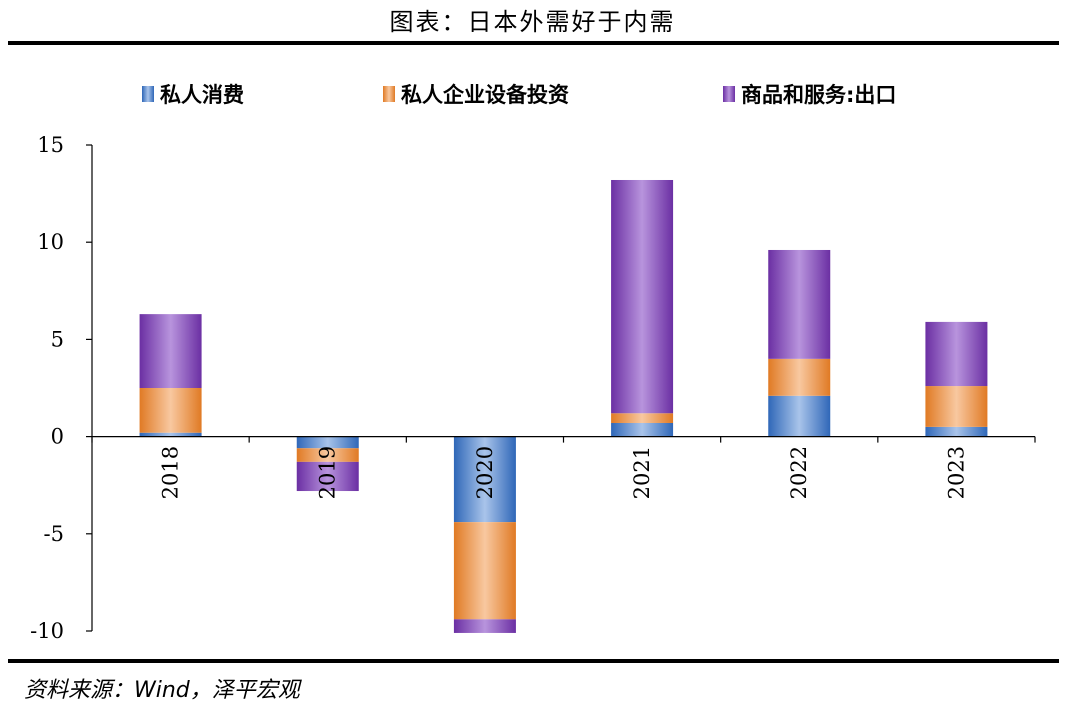  I want to click on bar-exports-2021, so click(642, 296).